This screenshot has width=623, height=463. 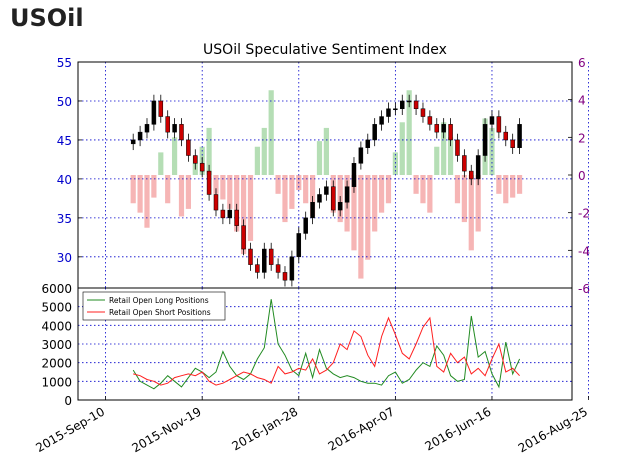 What do you see at coordinates (64, 258) in the screenshot?
I see `price-tick-label: 30` at bounding box center [64, 258].